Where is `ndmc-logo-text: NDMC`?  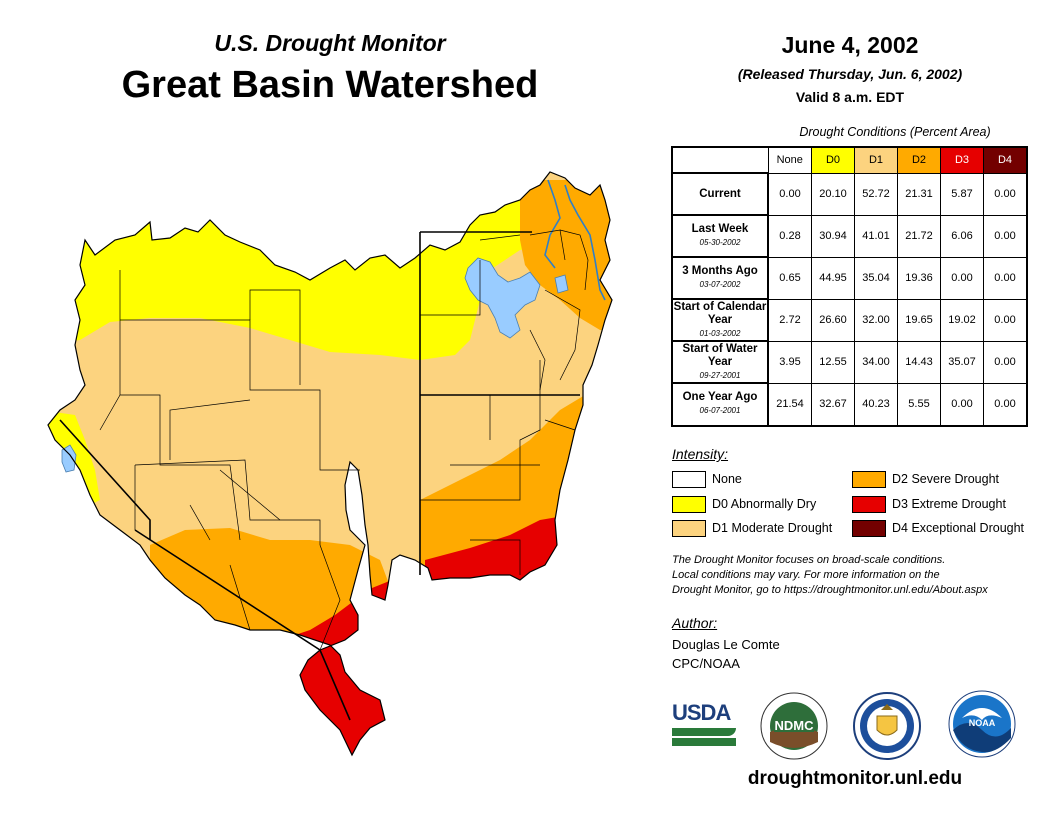 ndmc-logo-text: NDMC is located at coordinates (795, 725).